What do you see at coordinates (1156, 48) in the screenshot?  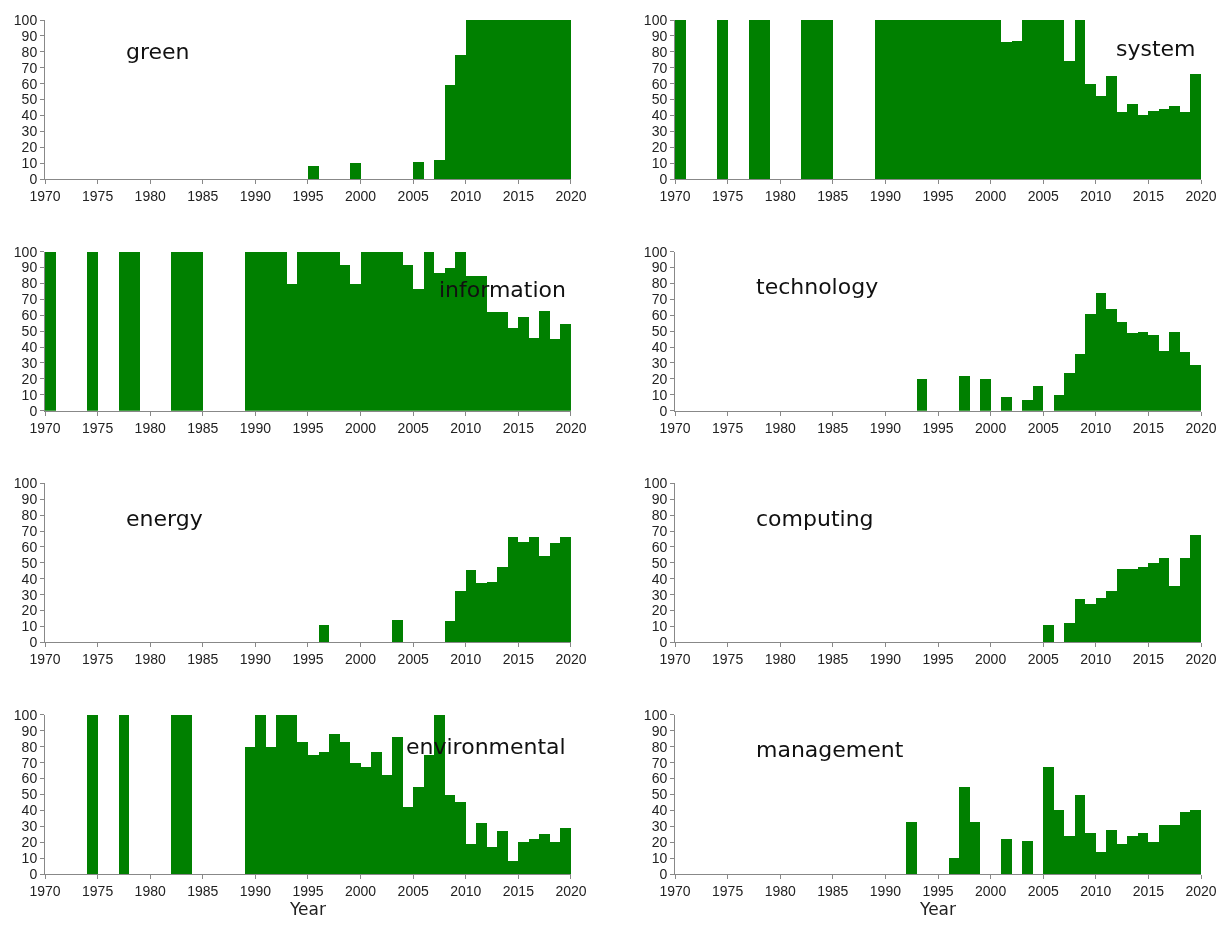 I see `annotation: system` at bounding box center [1156, 48].